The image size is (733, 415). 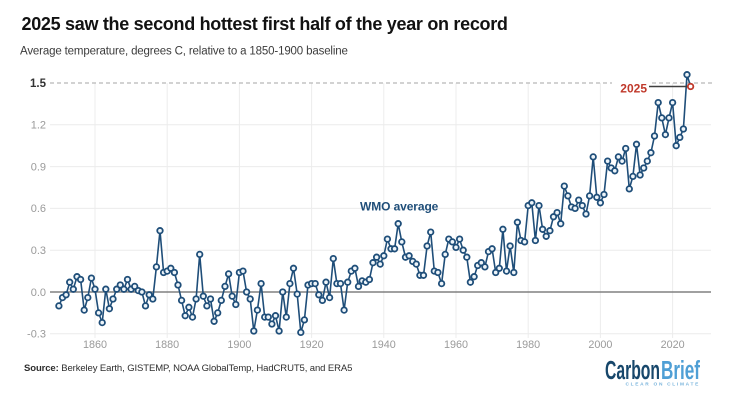 I want to click on svg-text: 1.5, so click(x=38, y=84).